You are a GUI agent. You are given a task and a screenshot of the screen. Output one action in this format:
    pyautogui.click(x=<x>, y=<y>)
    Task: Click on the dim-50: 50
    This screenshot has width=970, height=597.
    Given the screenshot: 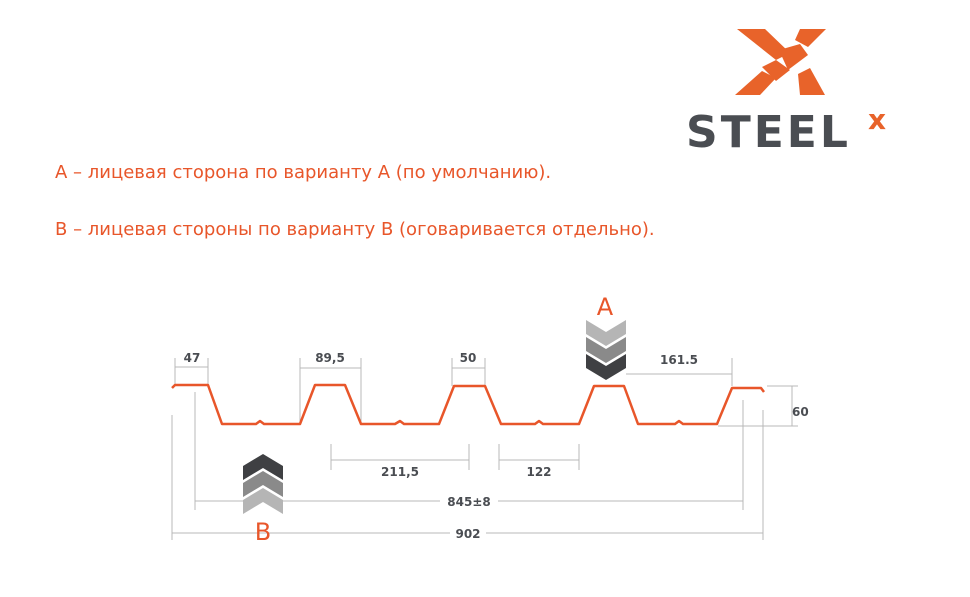 What is the action you would take?
    pyautogui.click(x=468, y=358)
    